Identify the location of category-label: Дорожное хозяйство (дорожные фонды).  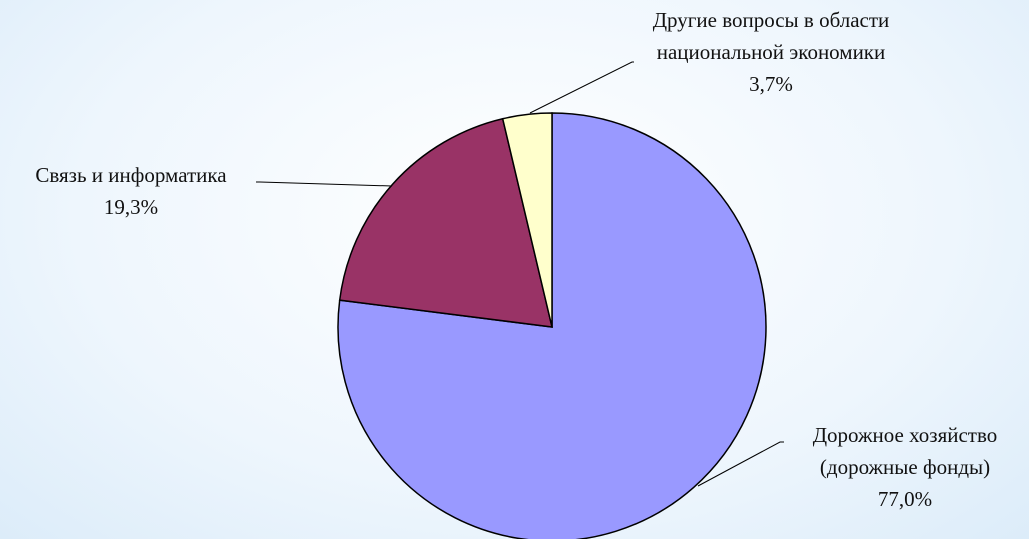
(905, 451).